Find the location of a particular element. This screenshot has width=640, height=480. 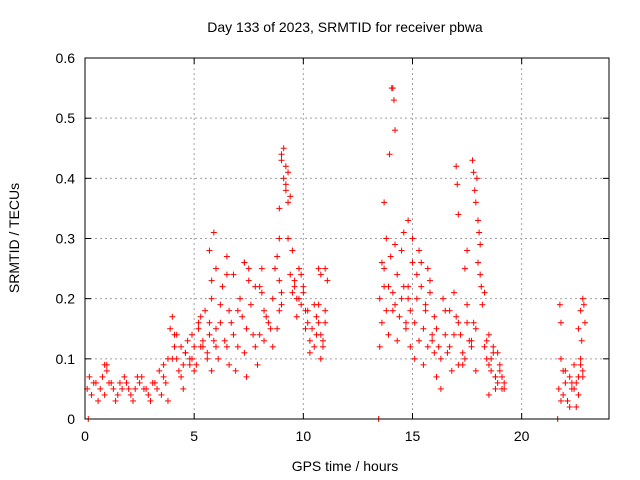

y-tick-label: 0.5 is located at coordinates (66, 118).